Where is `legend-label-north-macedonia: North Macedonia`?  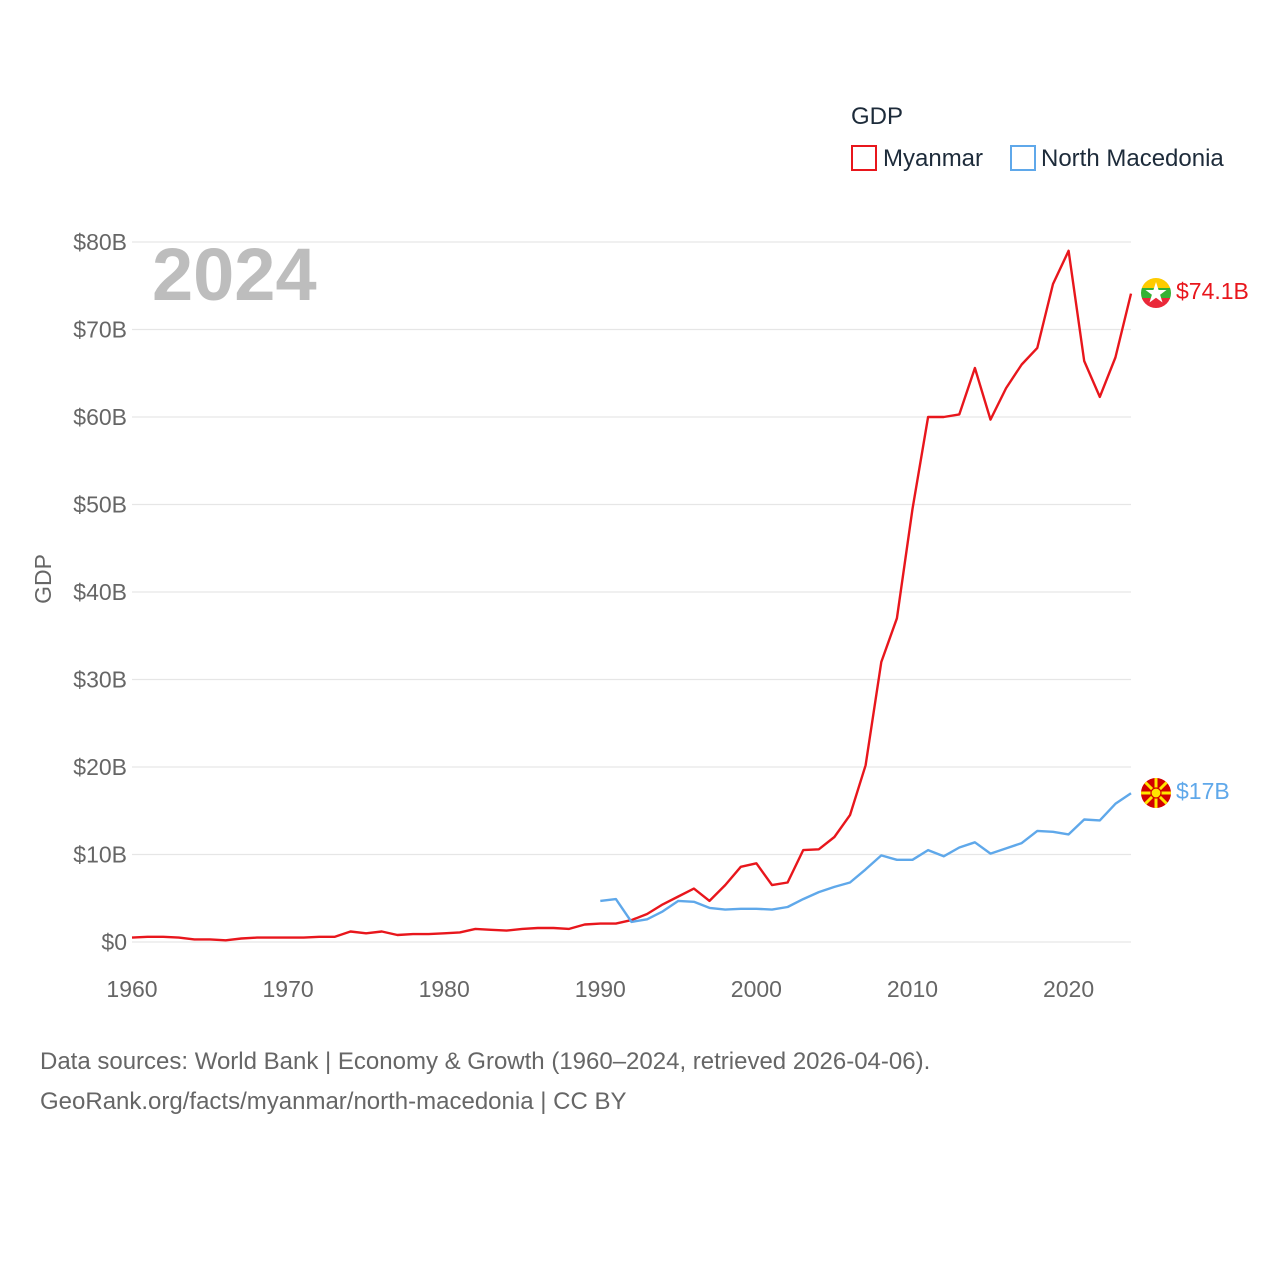
legend-label-north-macedonia: North Macedonia is located at coordinates (1132, 158).